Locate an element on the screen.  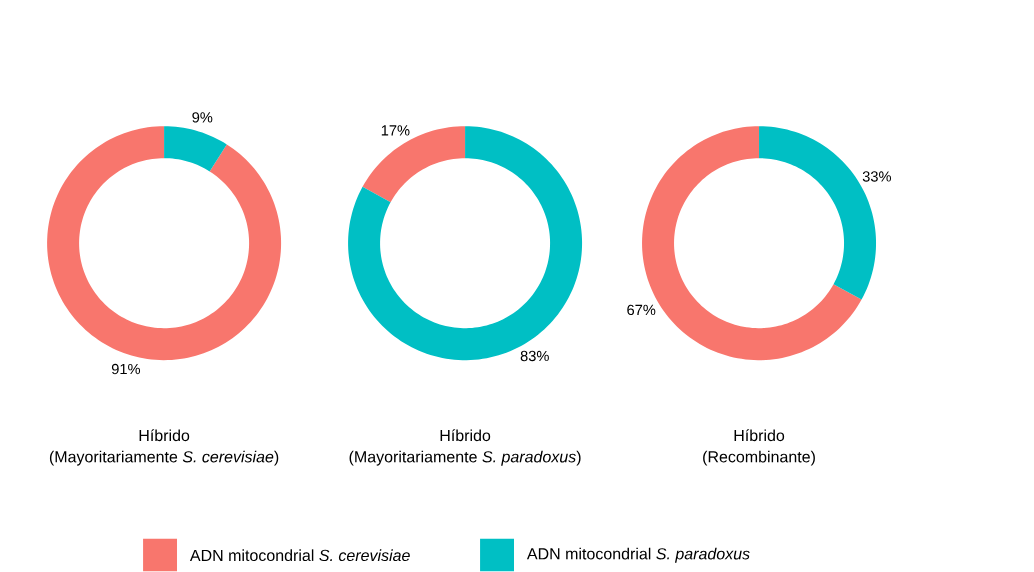
data-label: 9% is located at coordinates (202, 117).